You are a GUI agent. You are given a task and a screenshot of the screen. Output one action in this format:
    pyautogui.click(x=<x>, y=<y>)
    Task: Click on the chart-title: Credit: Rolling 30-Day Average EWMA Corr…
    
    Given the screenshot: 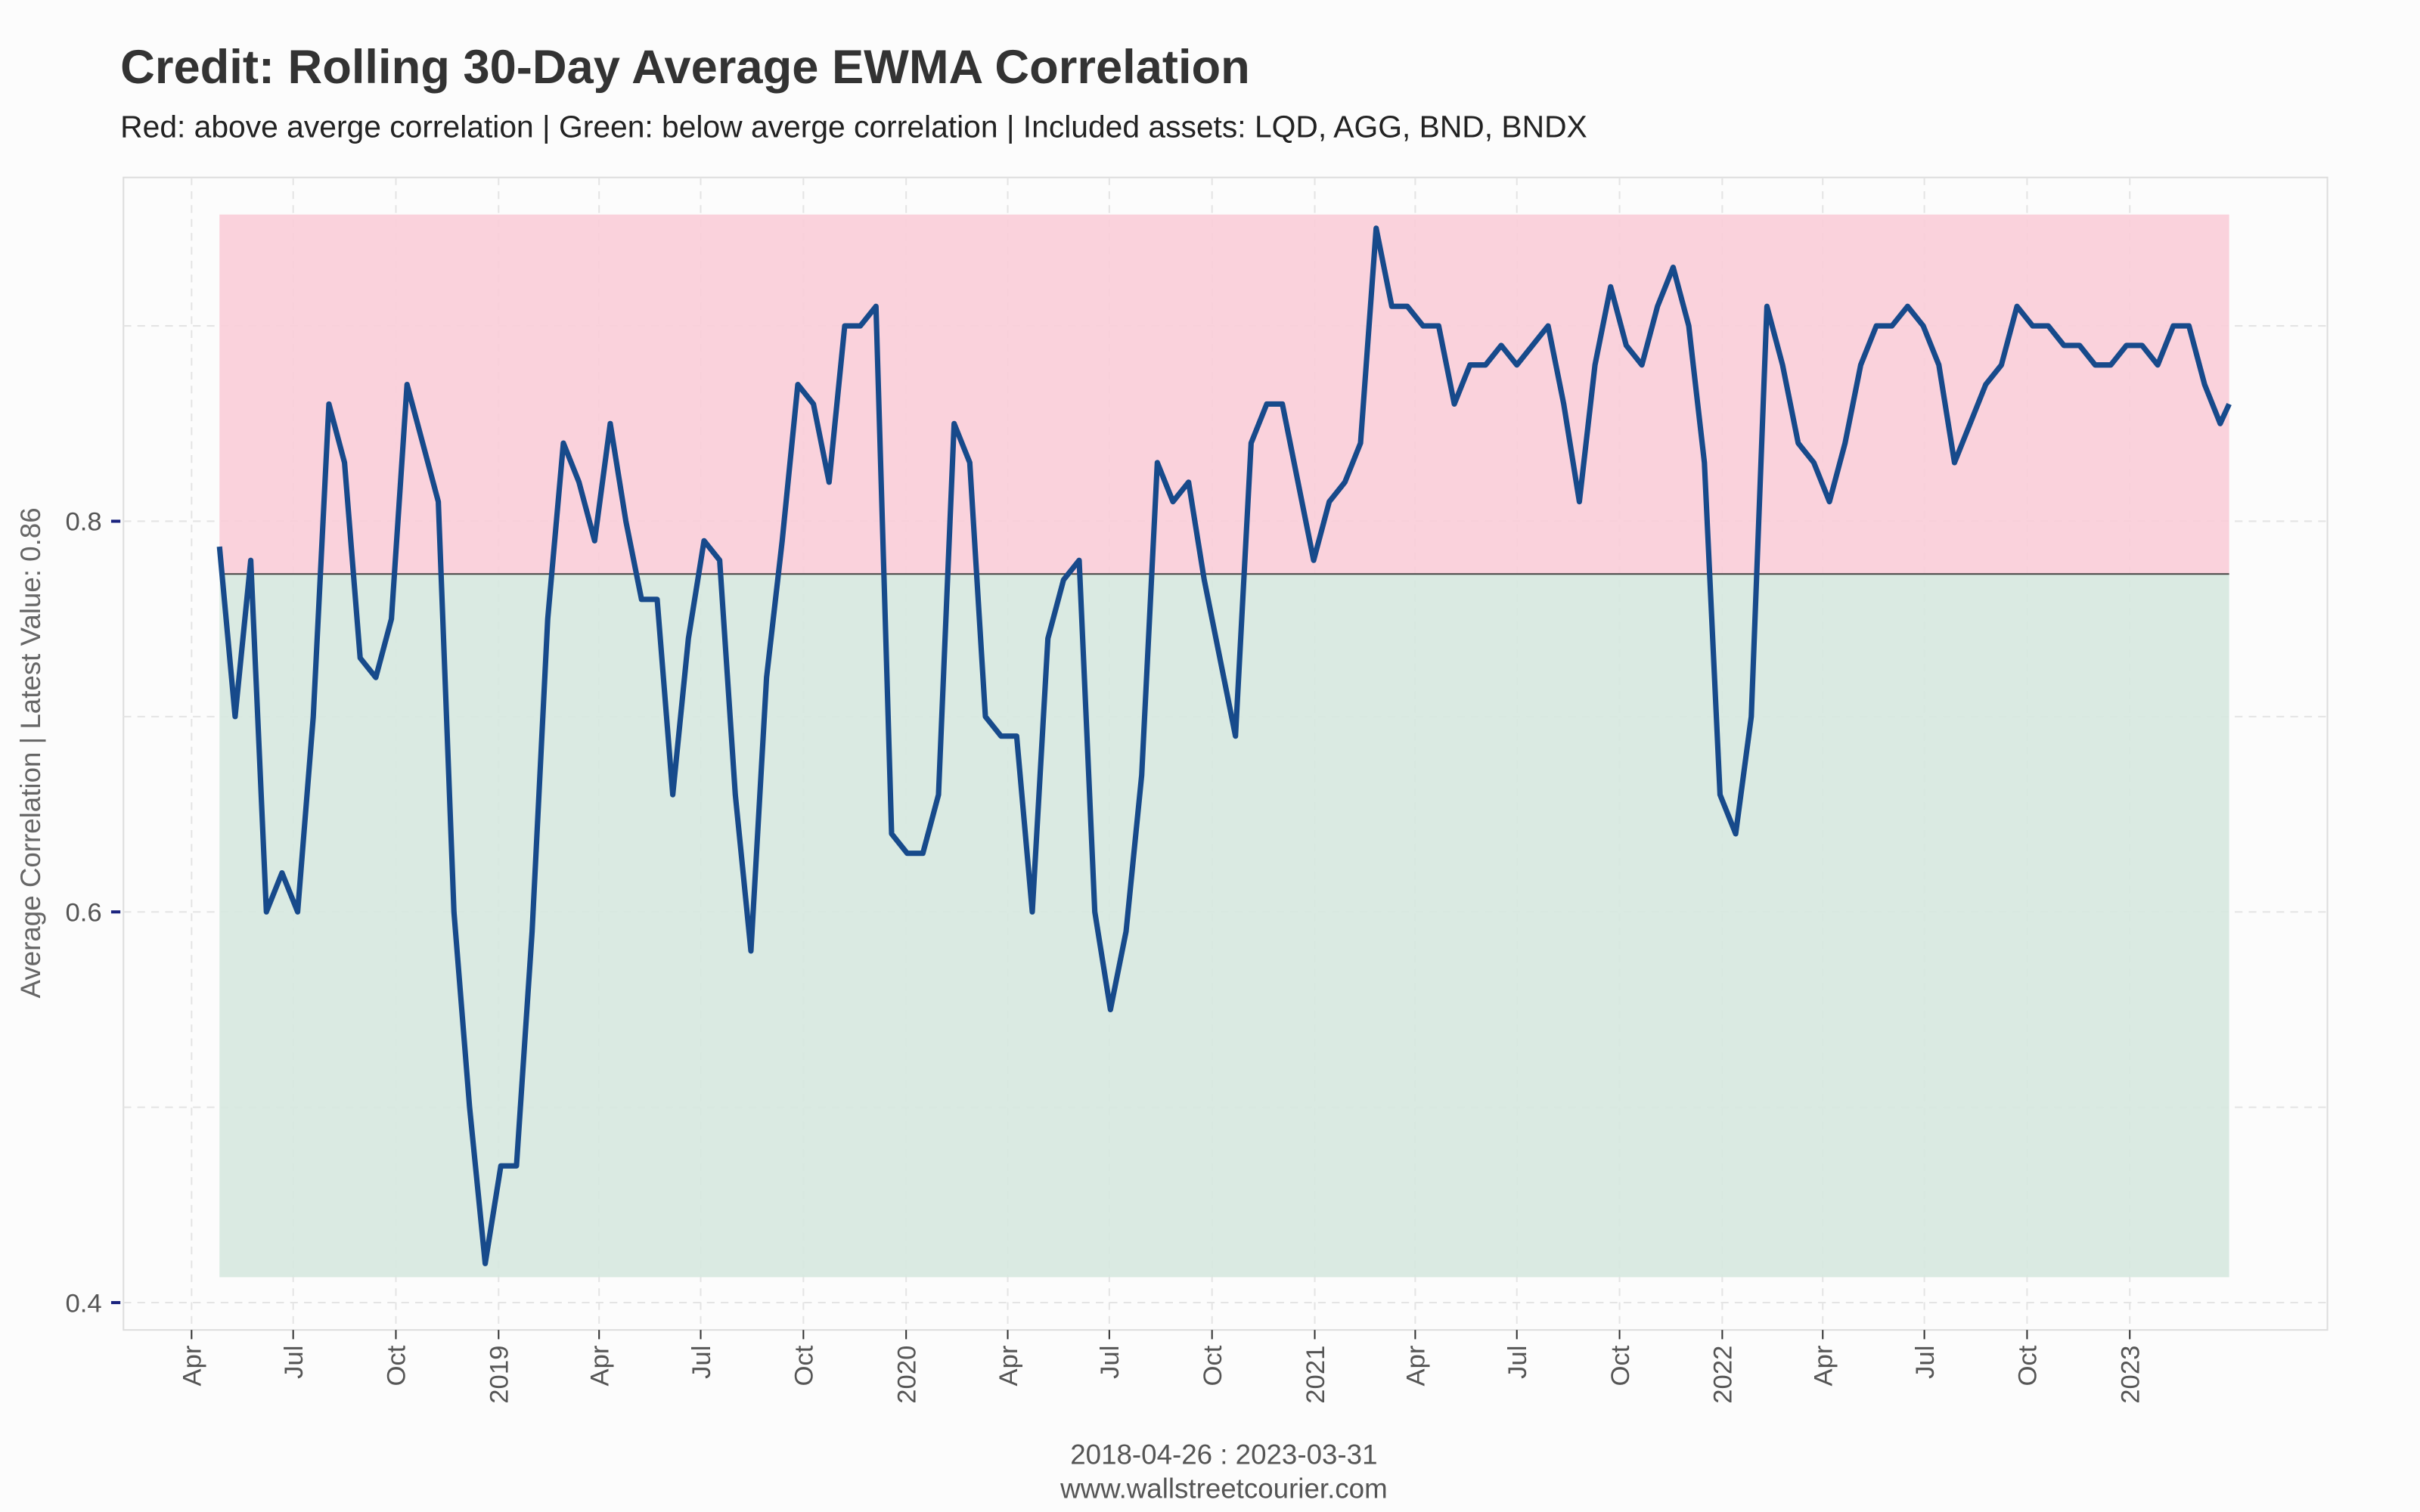 What is the action you would take?
    pyautogui.click(x=685, y=67)
    